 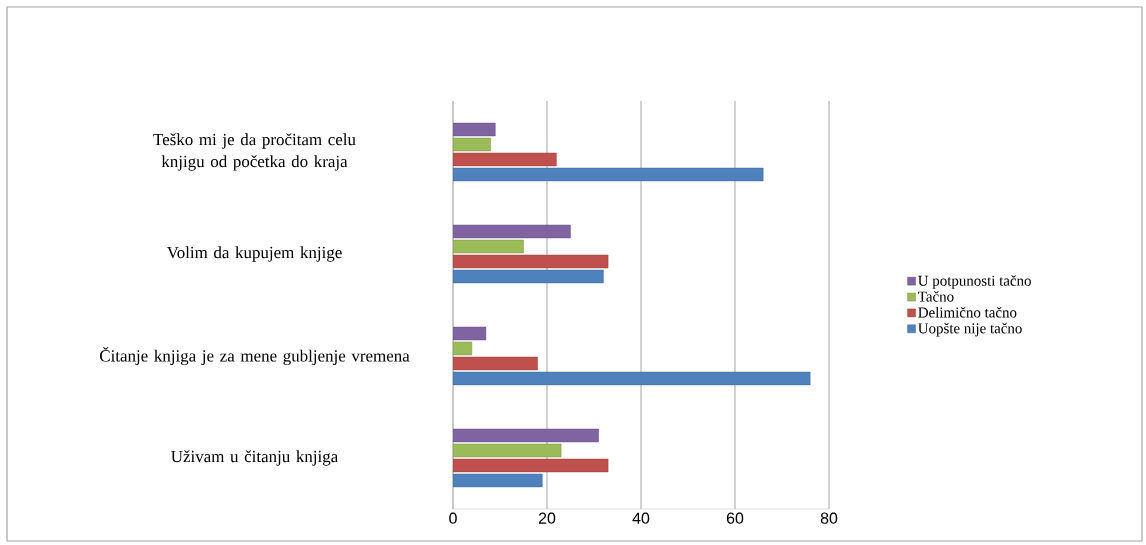 I want to click on legend-label: Uopšte nije tačno, so click(x=970, y=329).